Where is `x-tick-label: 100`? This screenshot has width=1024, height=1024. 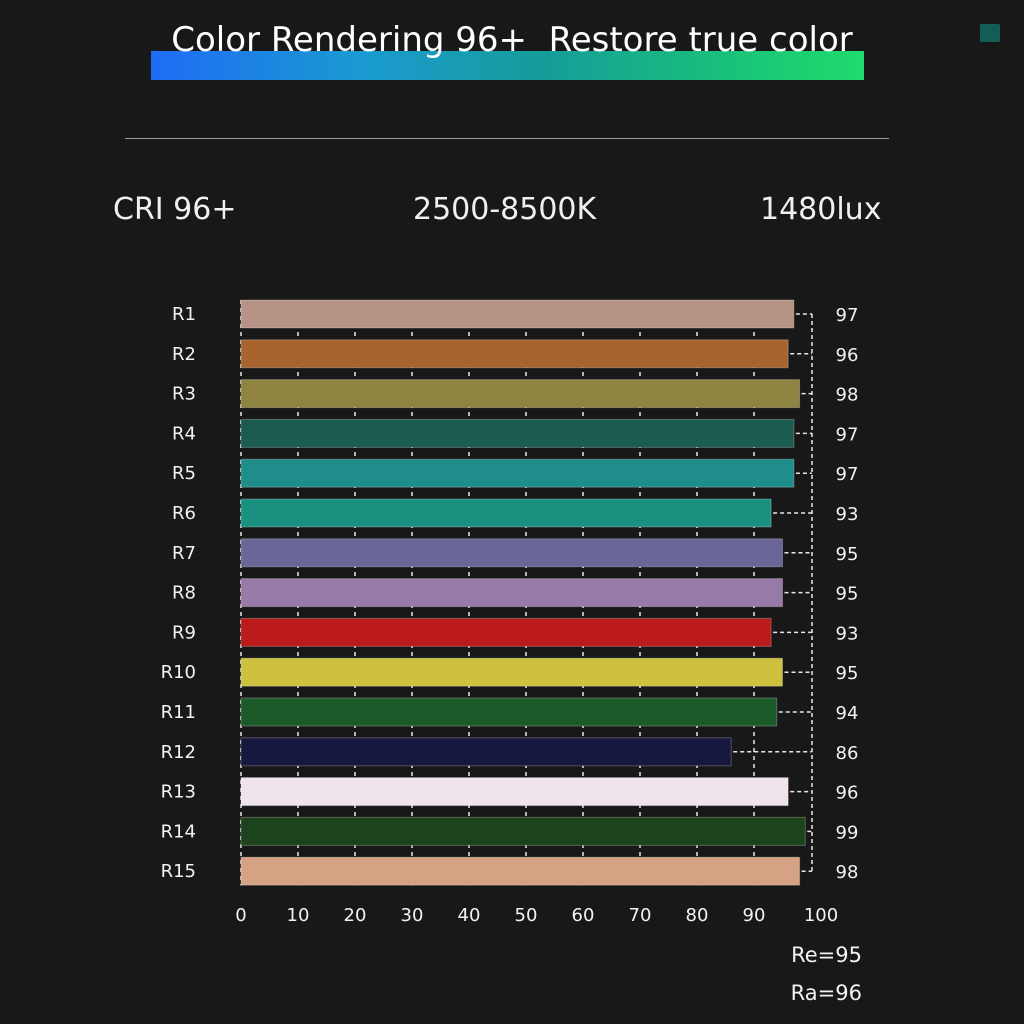
x-tick-label: 100 is located at coordinates (821, 915).